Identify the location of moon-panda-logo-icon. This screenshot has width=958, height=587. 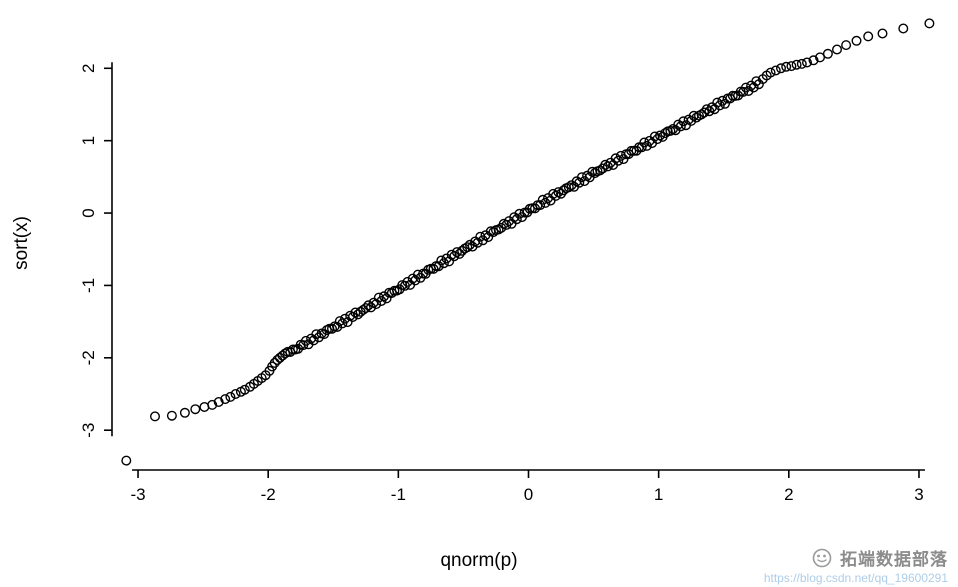
(822, 558).